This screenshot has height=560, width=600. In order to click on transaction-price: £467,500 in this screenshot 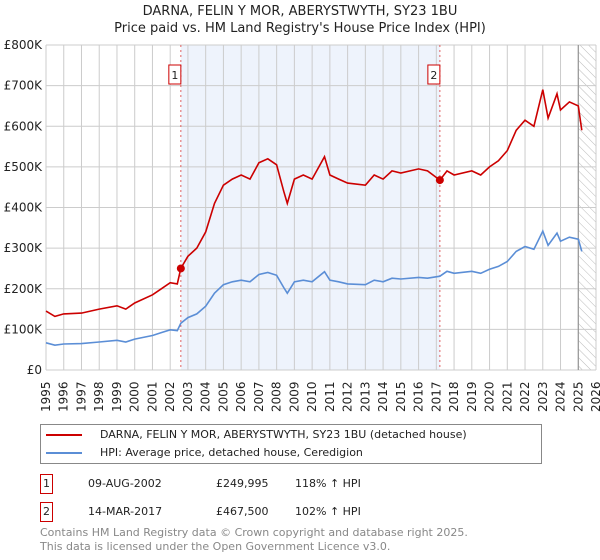, I will do `click(242, 511)`.